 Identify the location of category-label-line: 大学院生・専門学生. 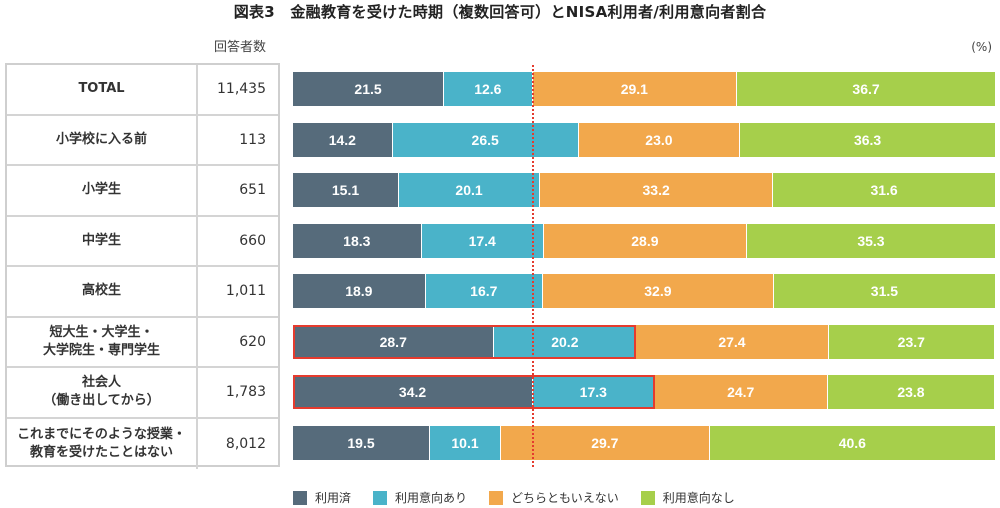
(101, 350).